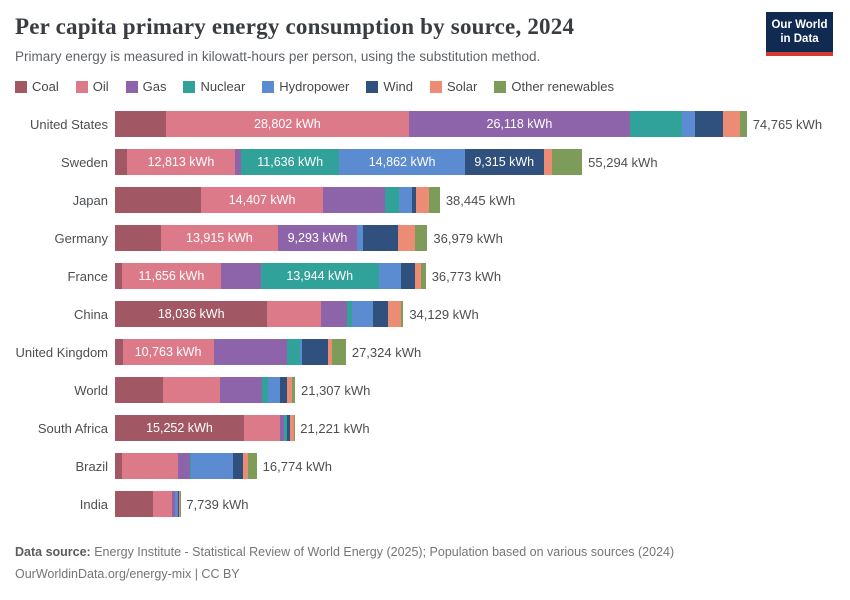 Image resolution: width=850 pixels, height=600 pixels. Describe the element at coordinates (319, 276) in the screenshot. I see `bar-segment-nuclear: 13,944 kWh` at that location.